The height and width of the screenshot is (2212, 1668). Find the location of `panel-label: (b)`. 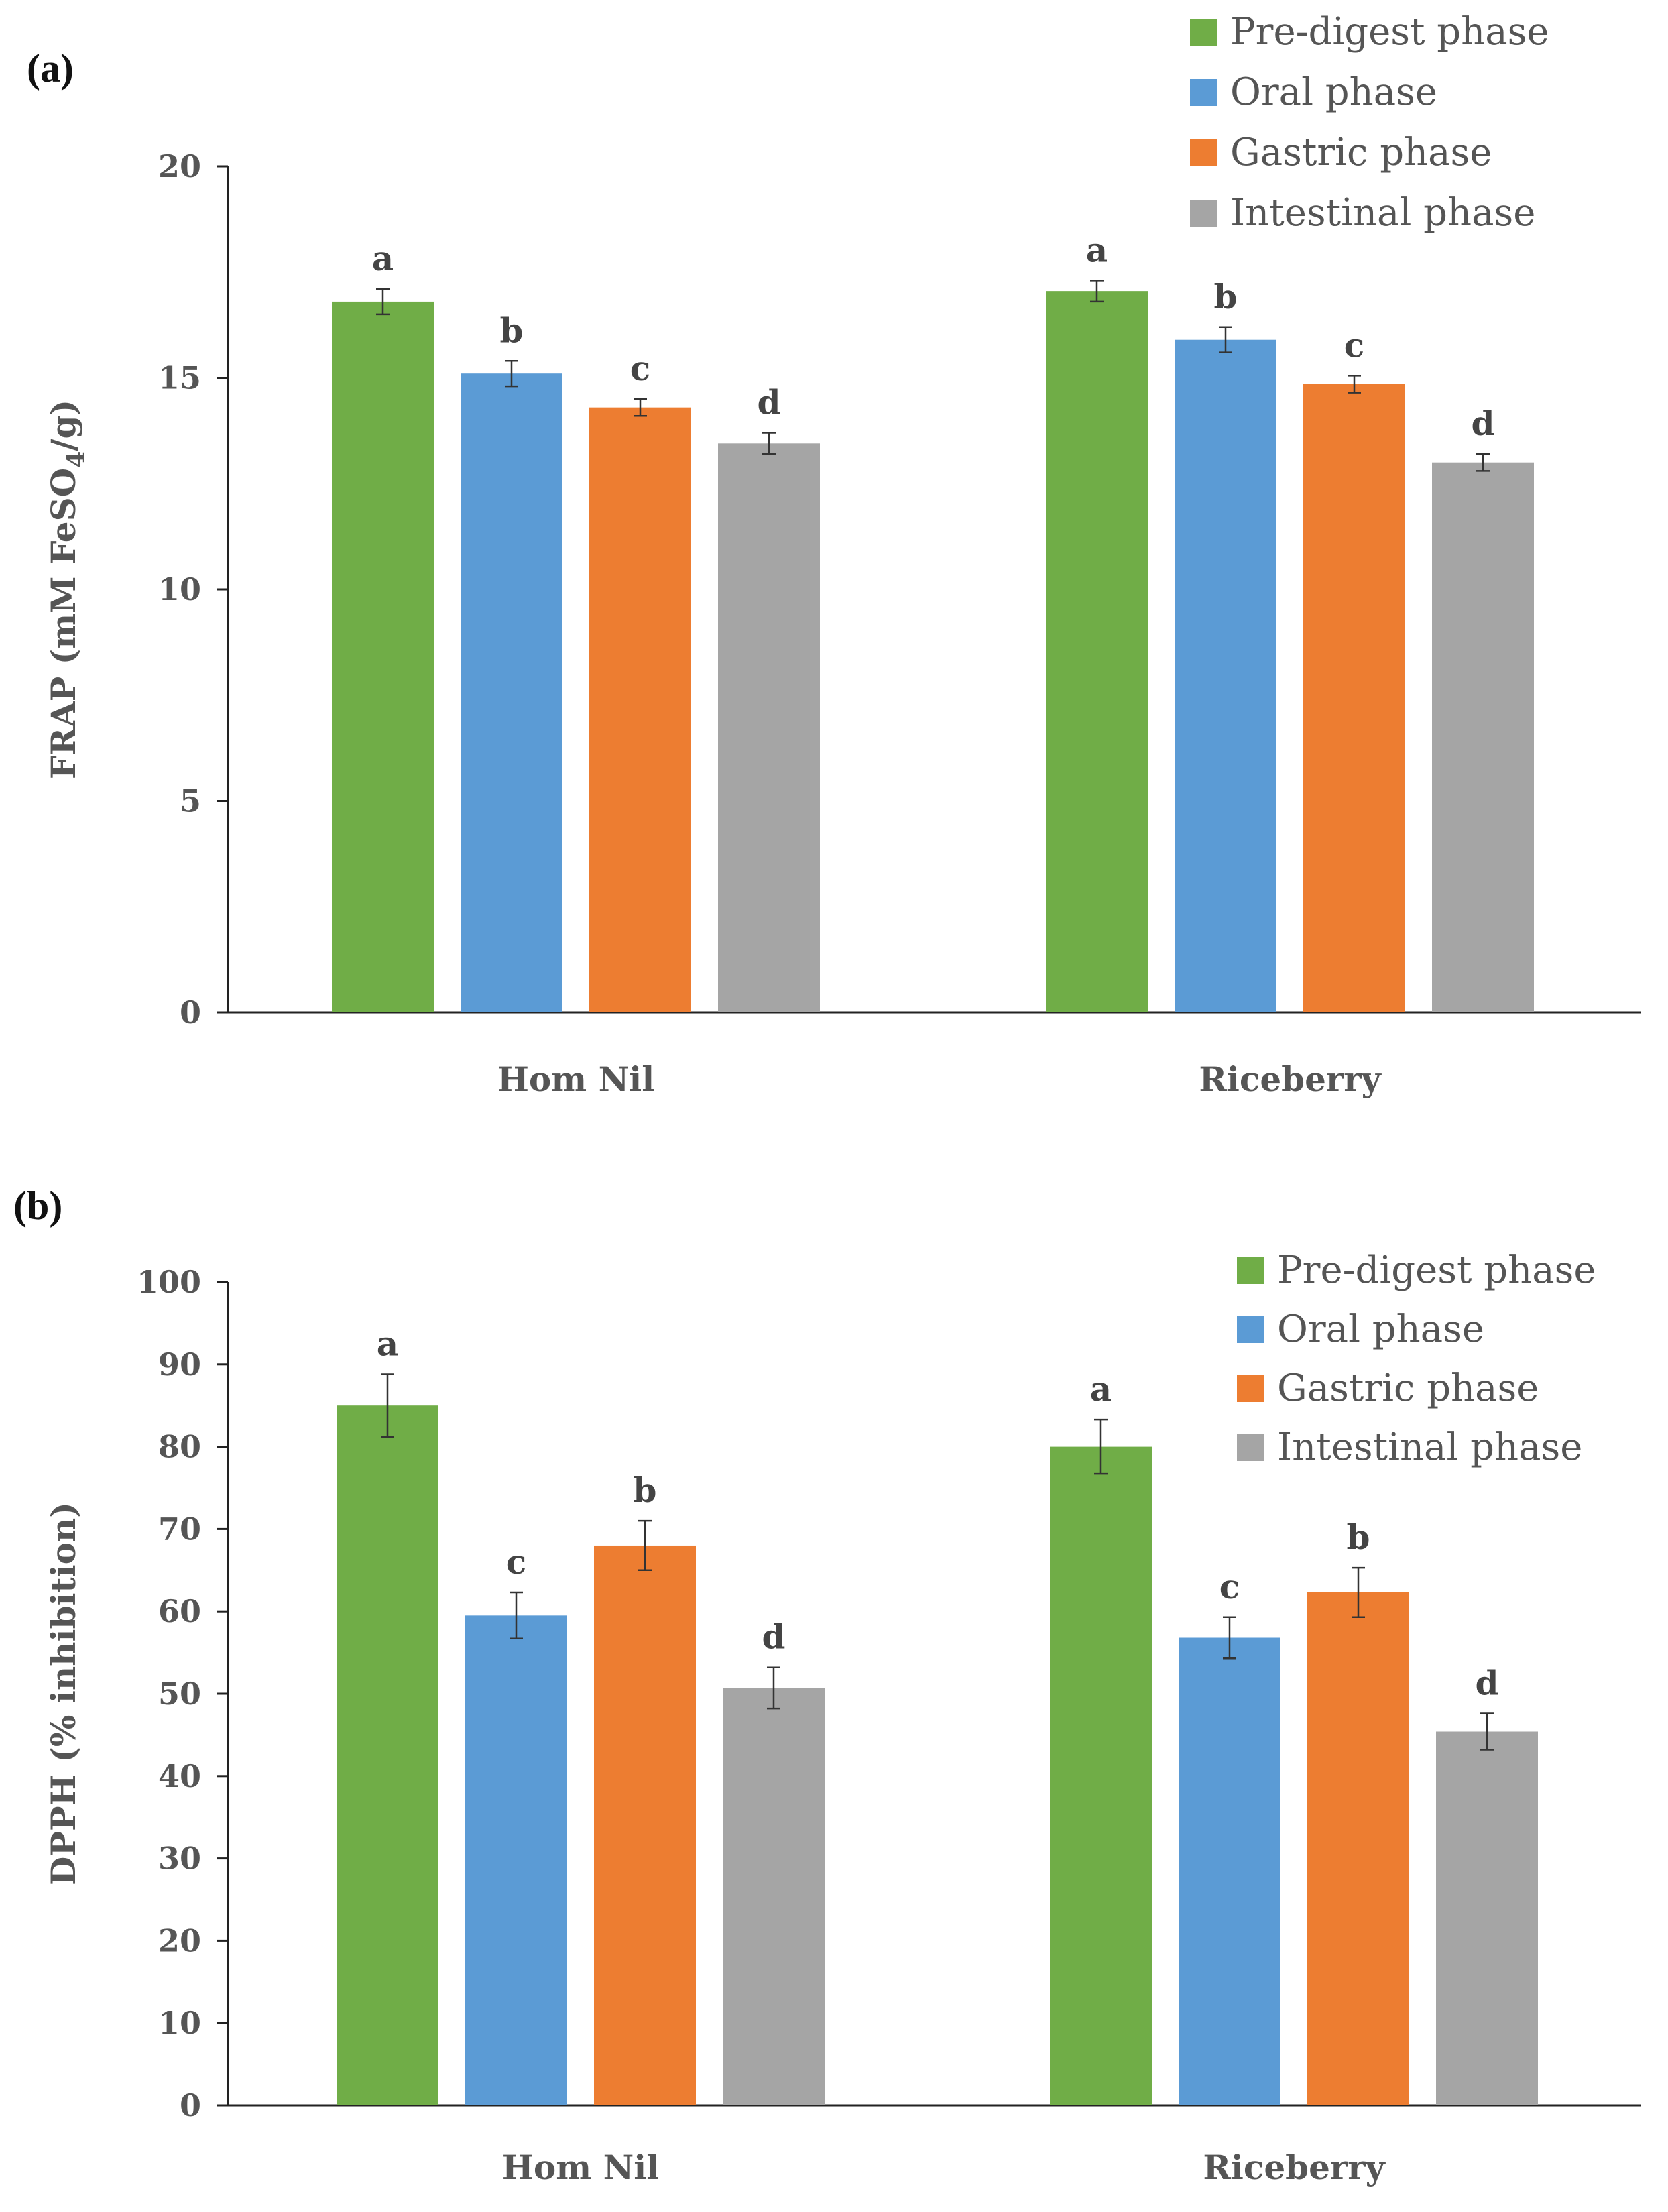

panel-label: (b) is located at coordinates (37, 1206).